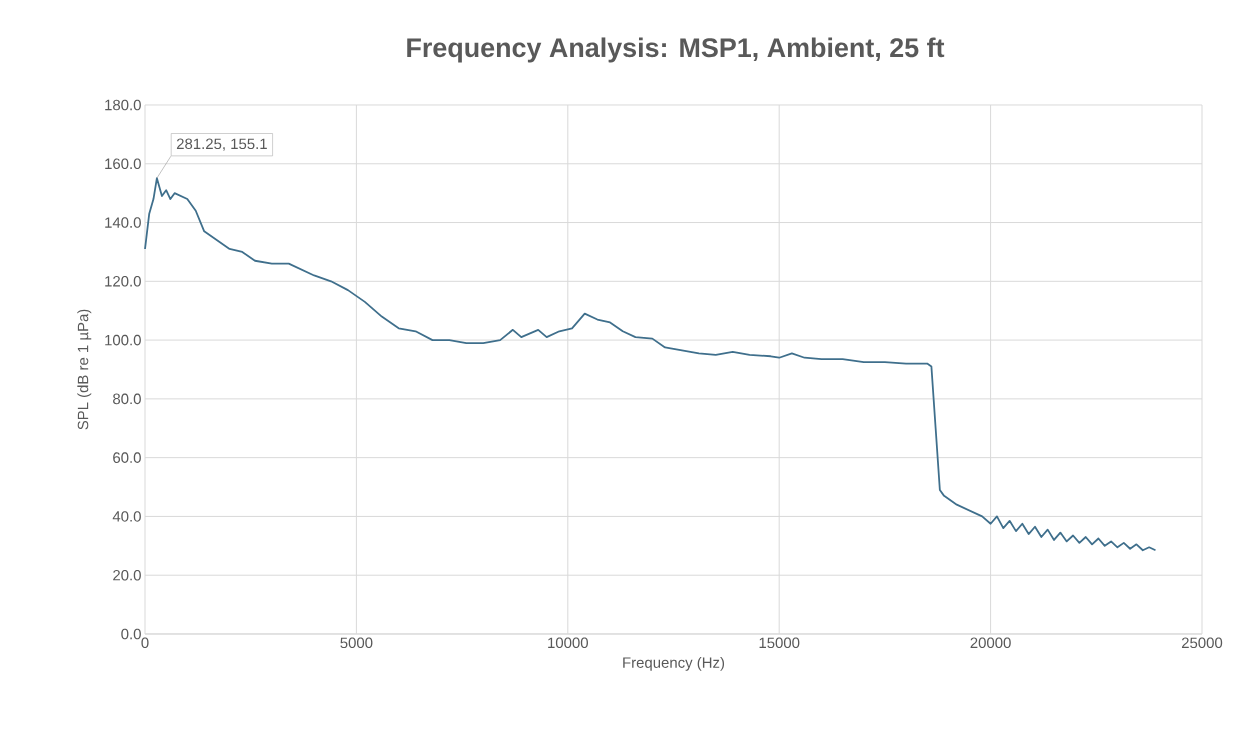 The width and height of the screenshot is (1252, 734). What do you see at coordinates (990, 643) in the screenshot?
I see `x-tick-label: 20000` at bounding box center [990, 643].